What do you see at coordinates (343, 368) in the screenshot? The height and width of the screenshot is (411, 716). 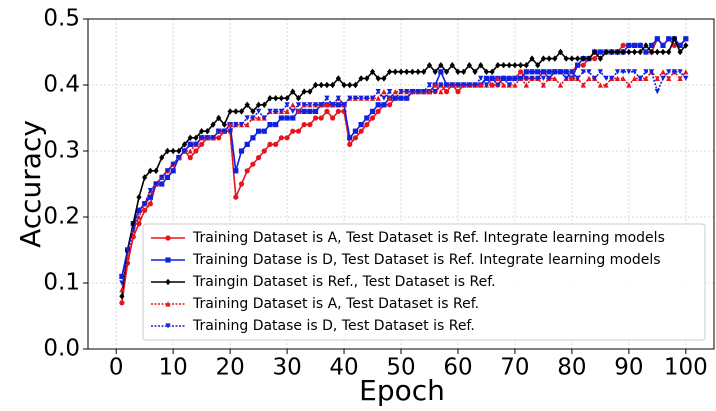 I see `x-tick-label: 40` at bounding box center [343, 368].